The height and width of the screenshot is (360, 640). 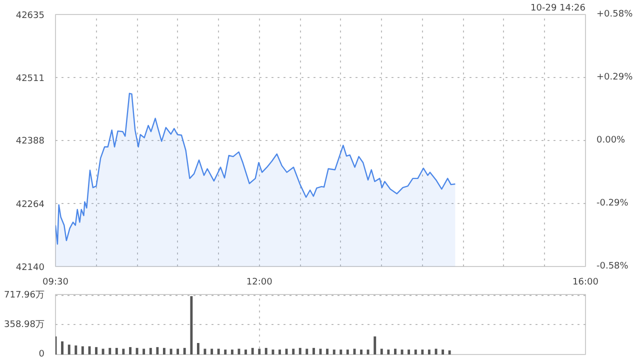 I want to click on y-tick-label: 0, so click(x=41, y=355).